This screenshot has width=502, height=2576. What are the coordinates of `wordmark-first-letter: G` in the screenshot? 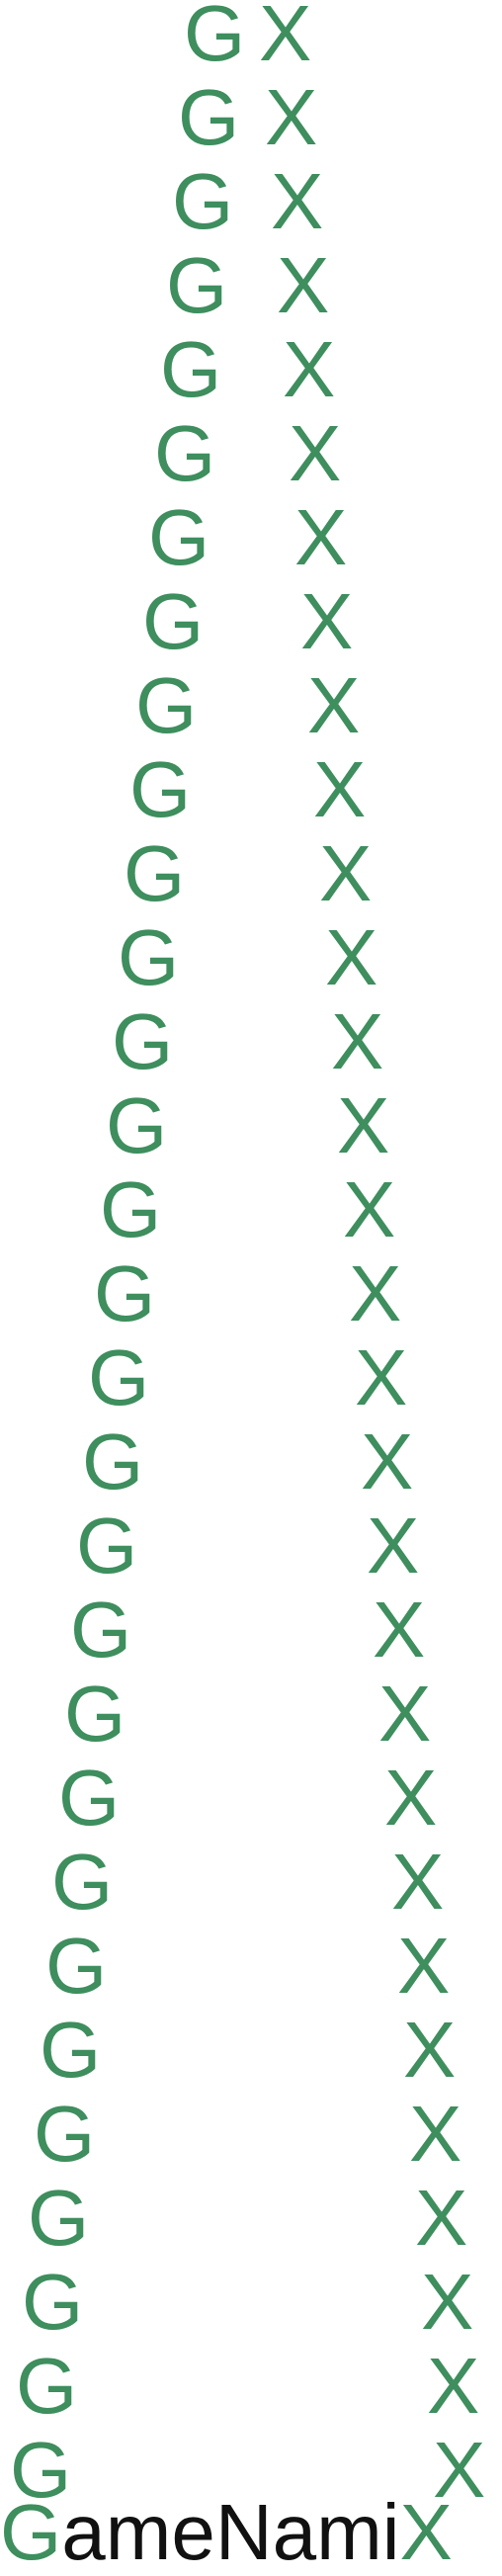 It's located at (31, 2532).